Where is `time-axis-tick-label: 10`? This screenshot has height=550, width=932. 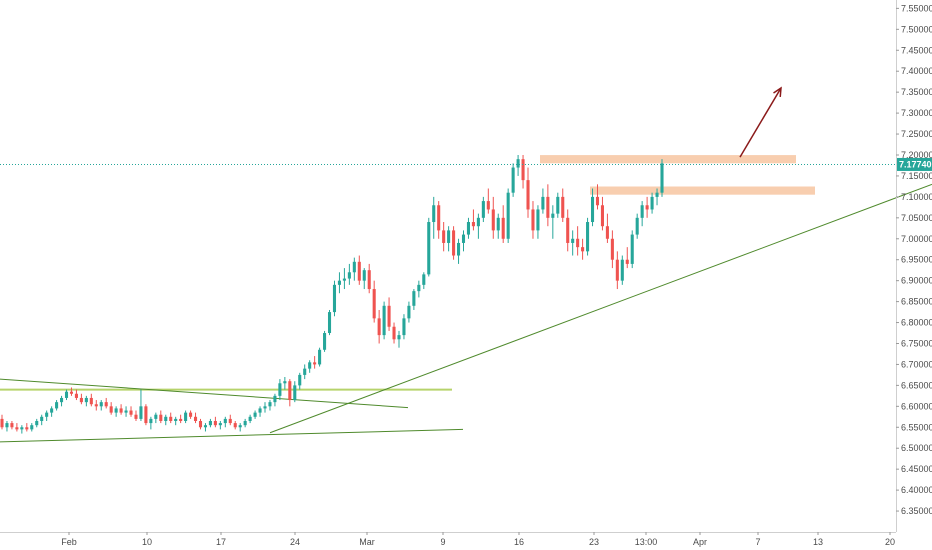
time-axis-tick-label: 10 is located at coordinates (147, 542).